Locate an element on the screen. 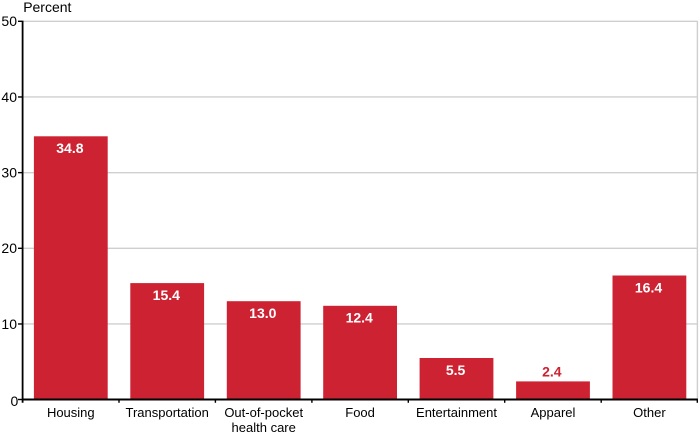 This screenshot has height=438, width=699. svg-text: health care is located at coordinates (264, 427).